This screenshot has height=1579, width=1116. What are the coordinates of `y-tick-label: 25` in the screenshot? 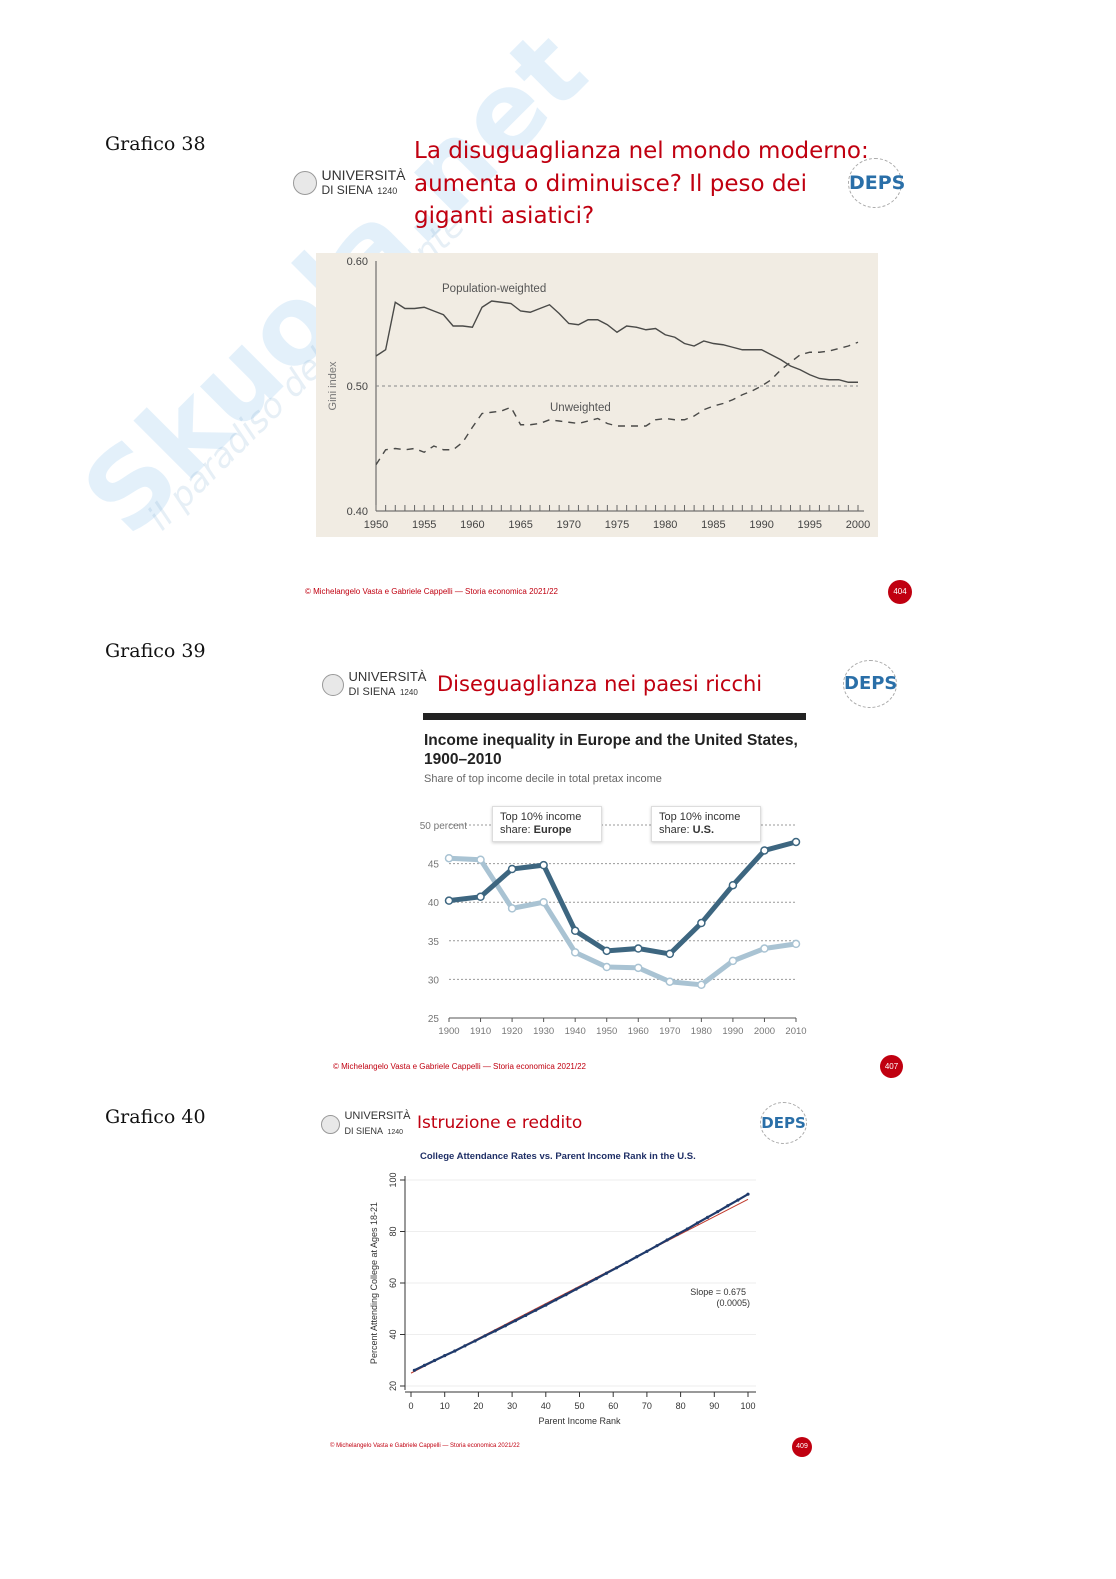 It's located at (434, 1019).